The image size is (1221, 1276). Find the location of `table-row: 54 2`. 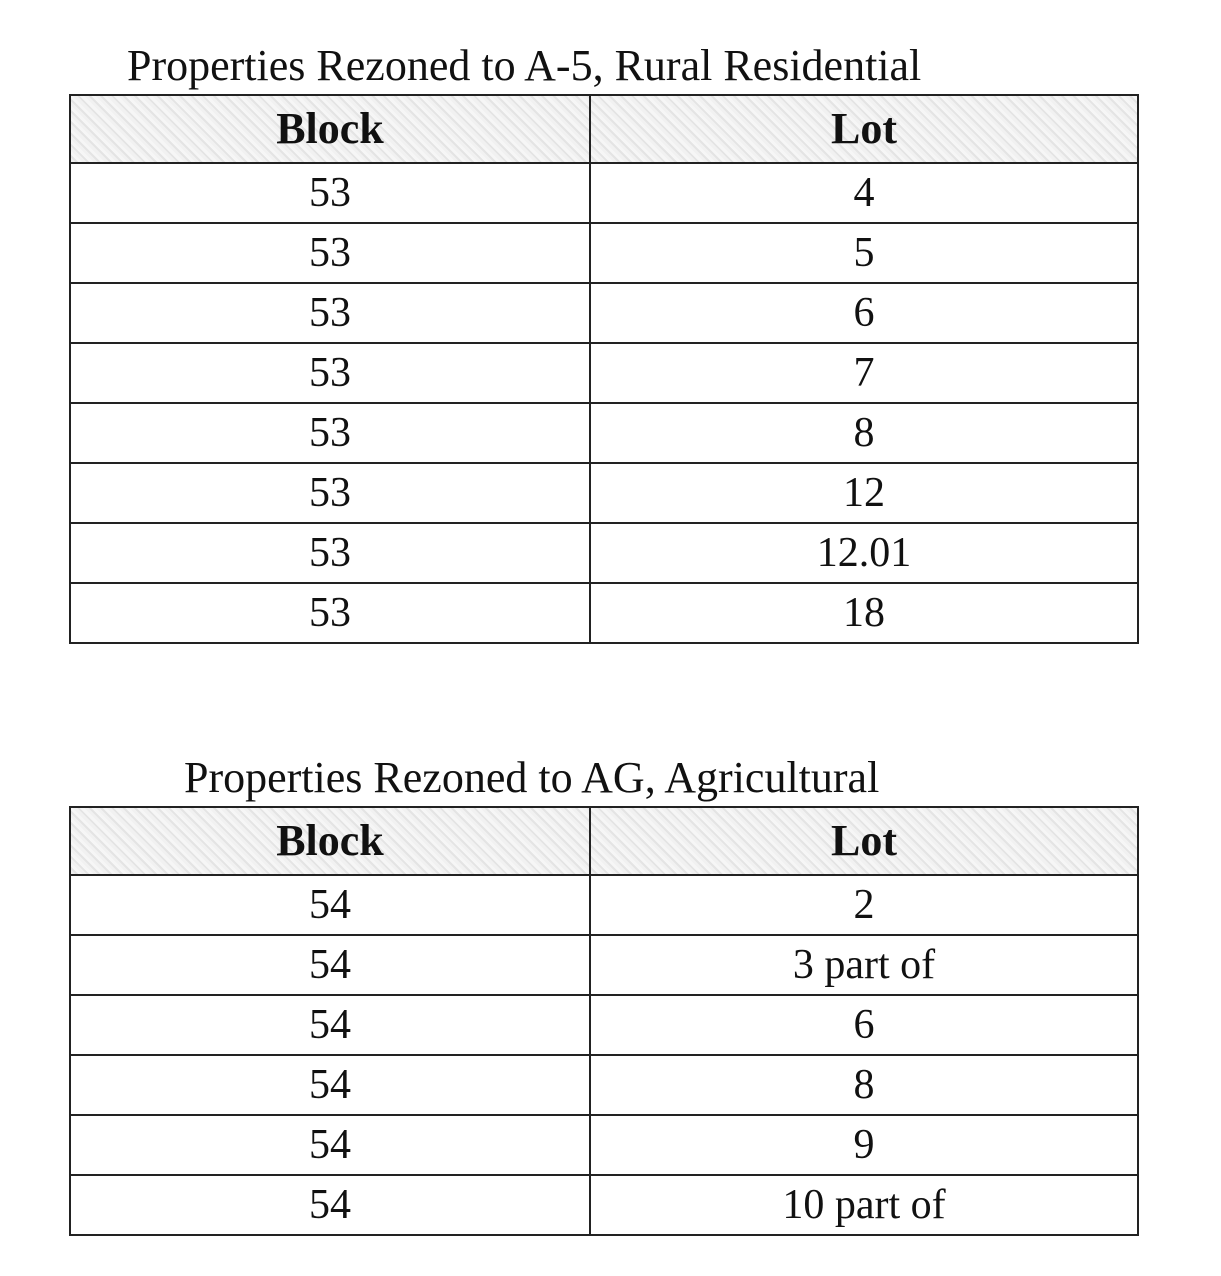

table-row: 54 2 is located at coordinates (604, 905).